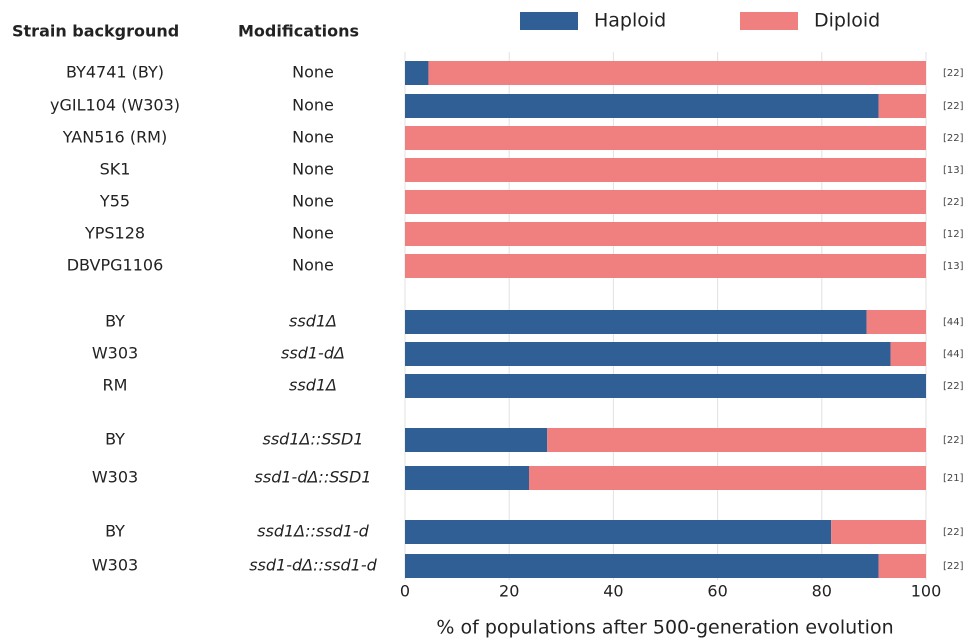 This screenshot has width=973, height=643. Describe the element at coordinates (953, 234) in the screenshot. I see `n-label: [12]` at that location.